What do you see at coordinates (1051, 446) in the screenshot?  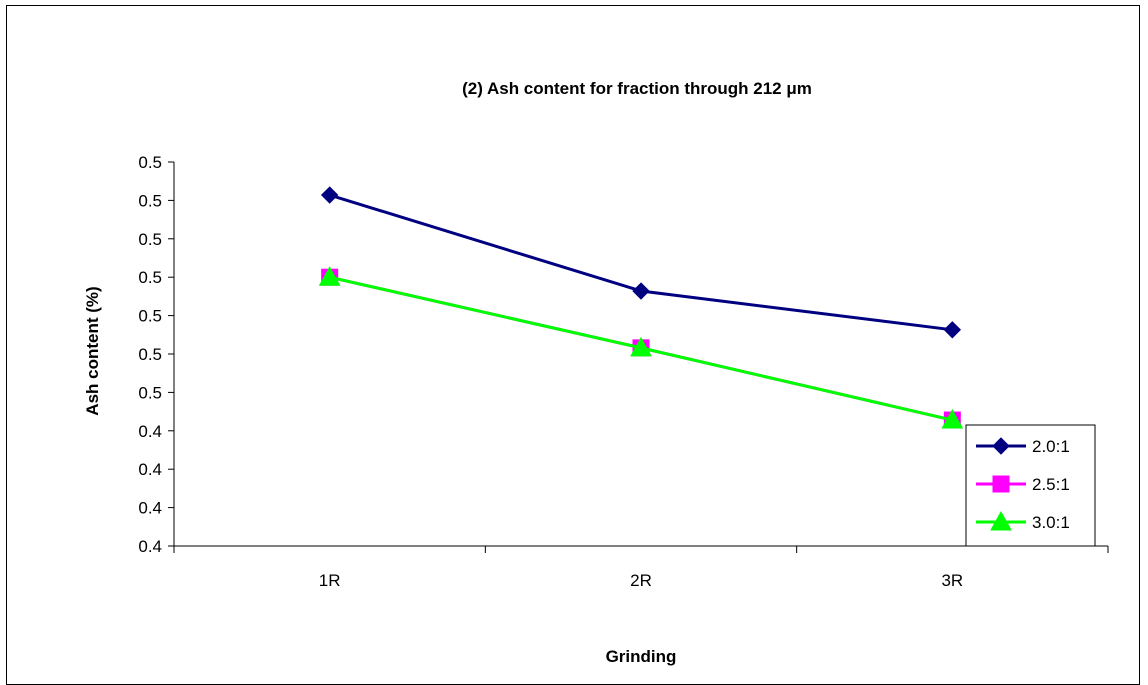 I see `legend-label: 2.0:1` at bounding box center [1051, 446].